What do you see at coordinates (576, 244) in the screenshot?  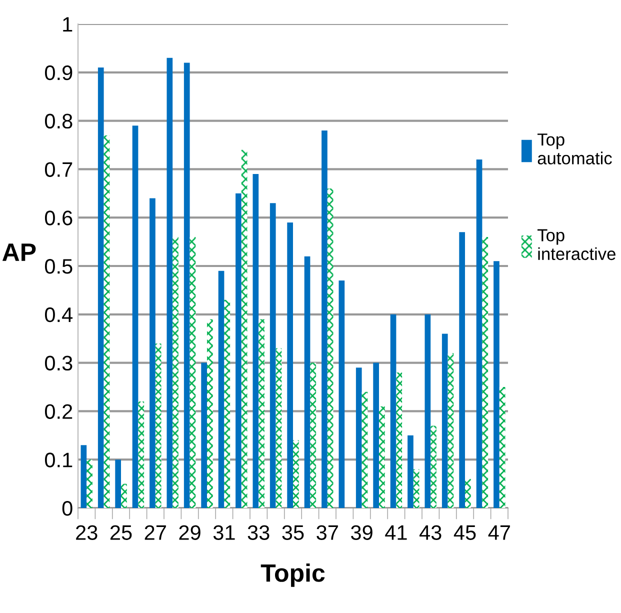 I see `legend-label: Top interactive` at bounding box center [576, 244].